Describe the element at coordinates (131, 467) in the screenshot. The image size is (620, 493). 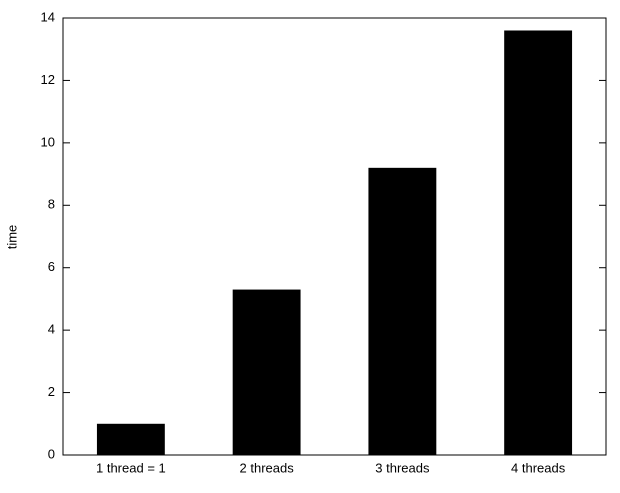
I see `x-tick-label: 1 thread = 1` at that location.